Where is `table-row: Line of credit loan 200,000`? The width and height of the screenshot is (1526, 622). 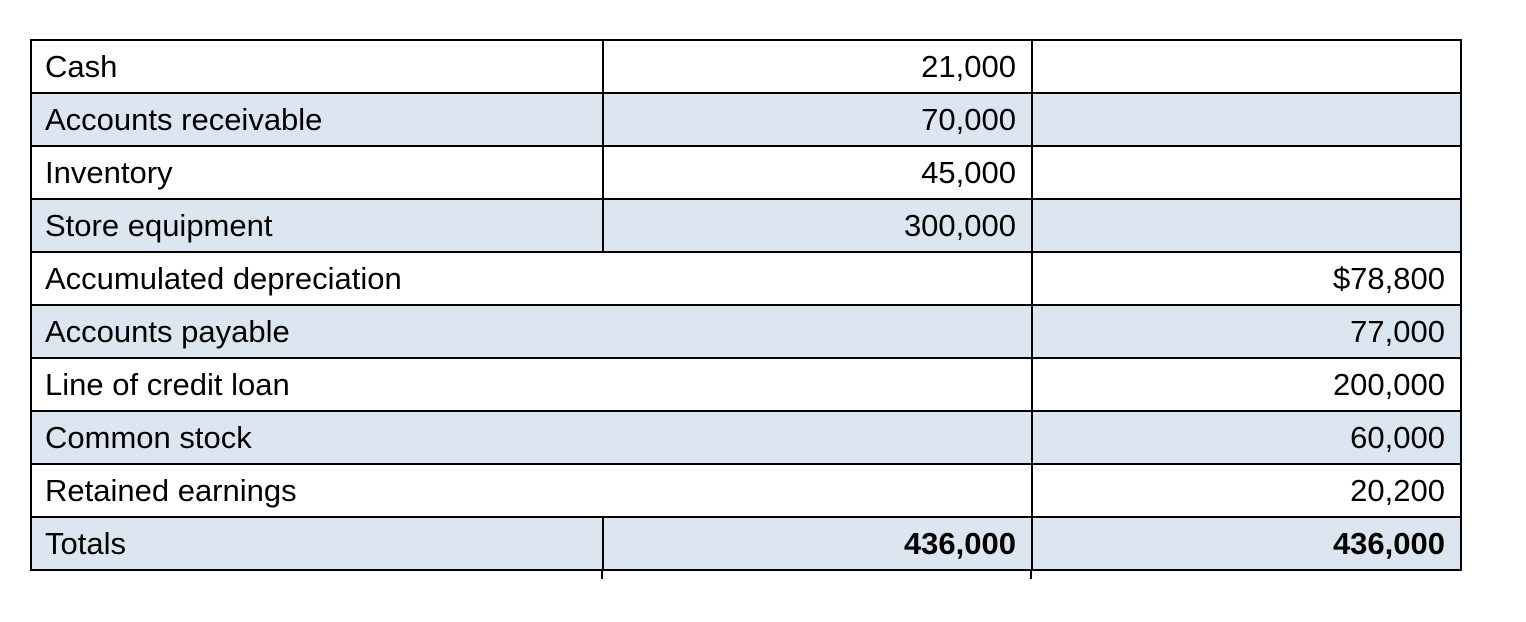 table-row: Line of credit loan 200,000 is located at coordinates (746, 384).